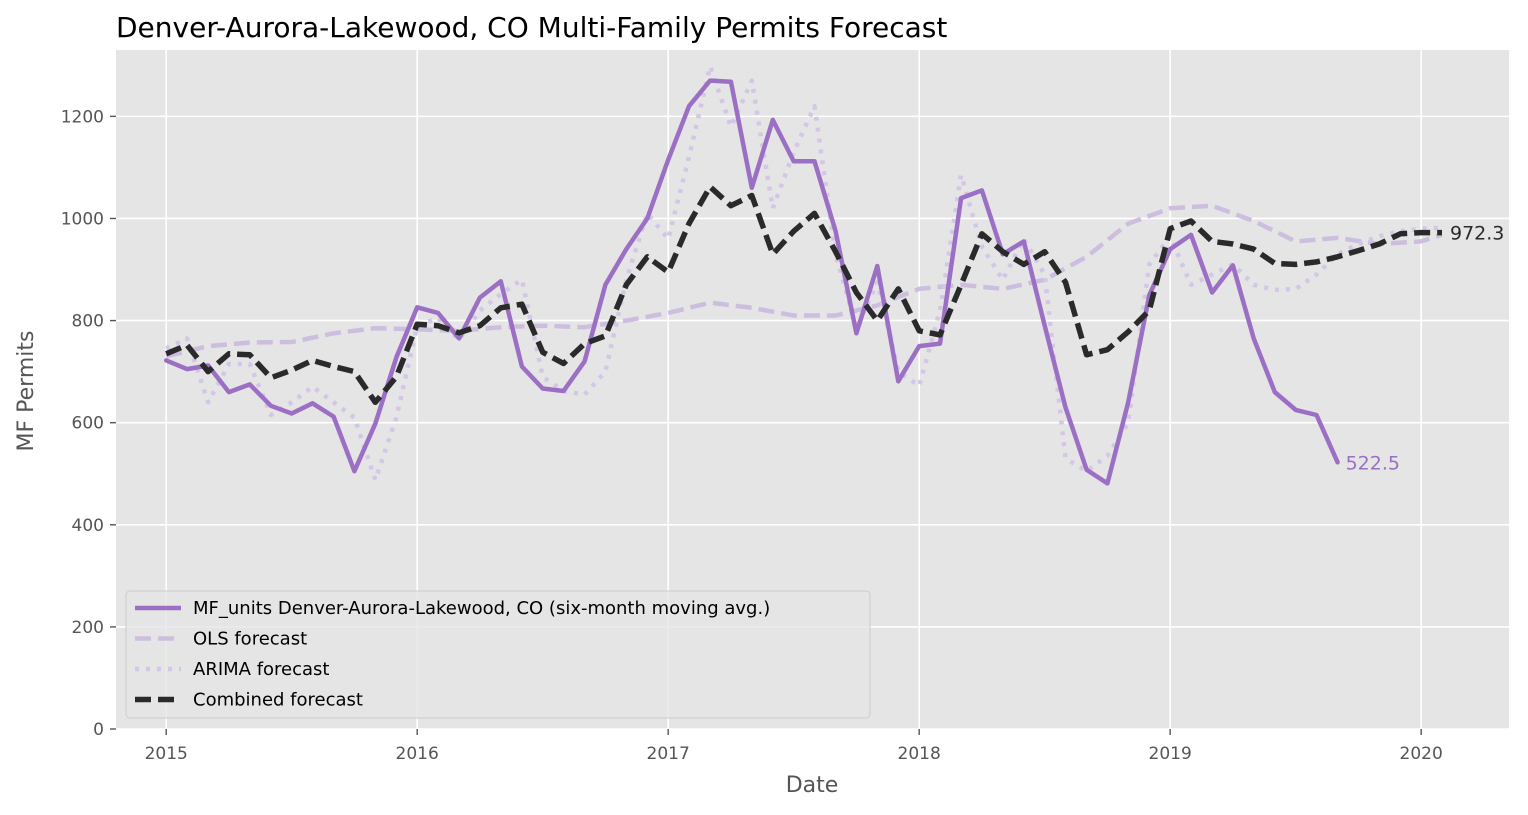 Image resolution: width=1528 pixels, height=815 pixels. I want to click on legend-entry-label: Combined forecast, so click(278, 700).